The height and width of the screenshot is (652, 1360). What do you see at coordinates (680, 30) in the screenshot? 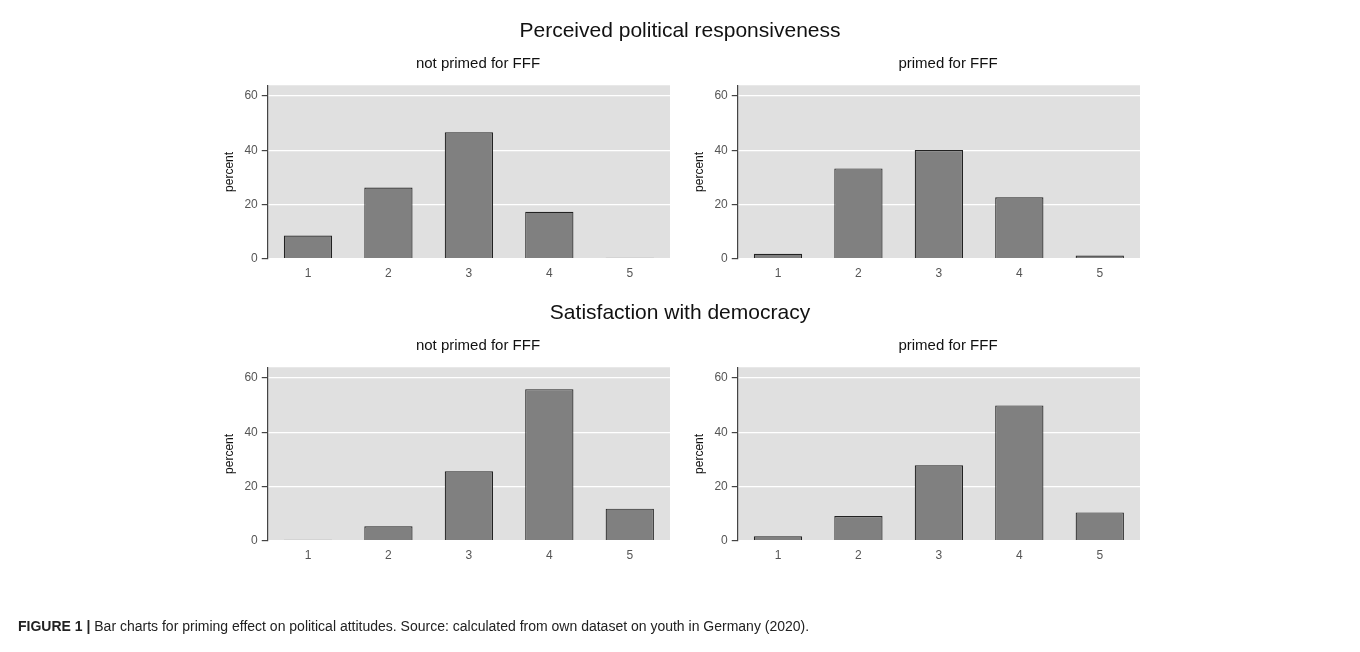
I see `chart-title: Perceived political responsiveness` at bounding box center [680, 30].